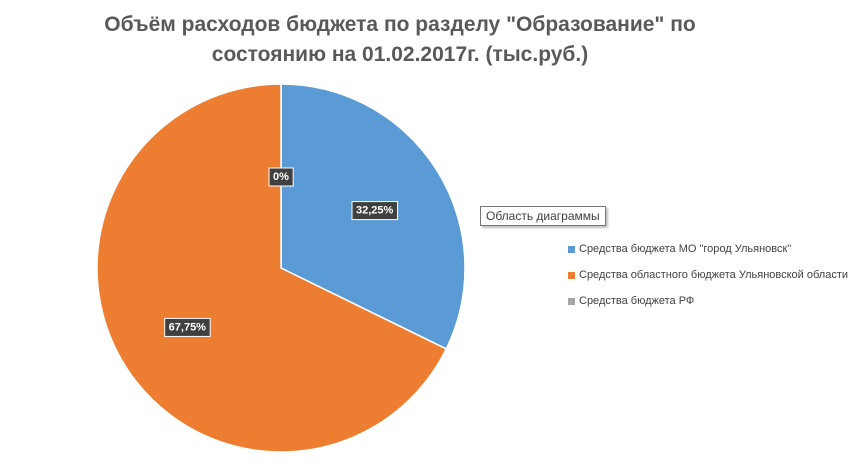  I want to click on chart-title-line-2: состоянию на 01.02.2017г. (тыс.руб.), so click(400, 54).